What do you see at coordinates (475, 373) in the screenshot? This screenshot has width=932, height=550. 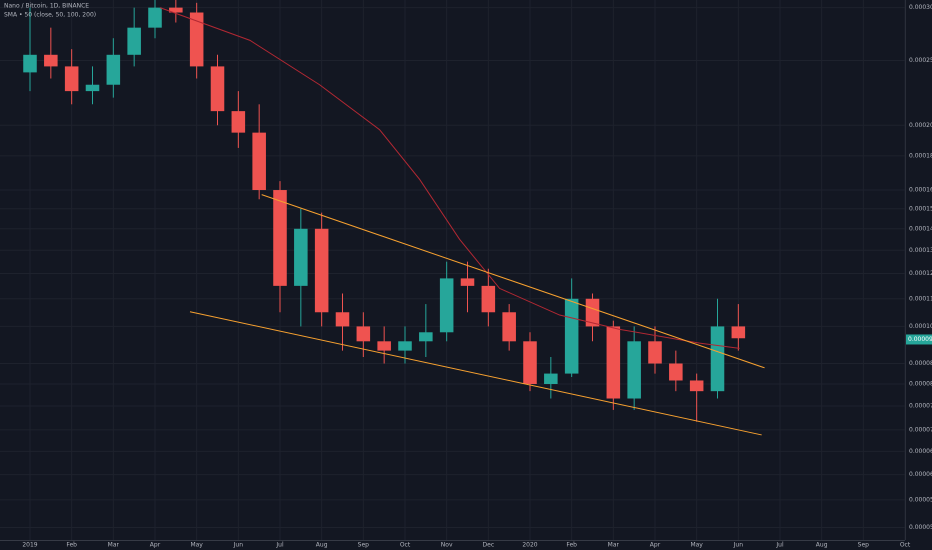 I see `overlay-line` at bounding box center [475, 373].